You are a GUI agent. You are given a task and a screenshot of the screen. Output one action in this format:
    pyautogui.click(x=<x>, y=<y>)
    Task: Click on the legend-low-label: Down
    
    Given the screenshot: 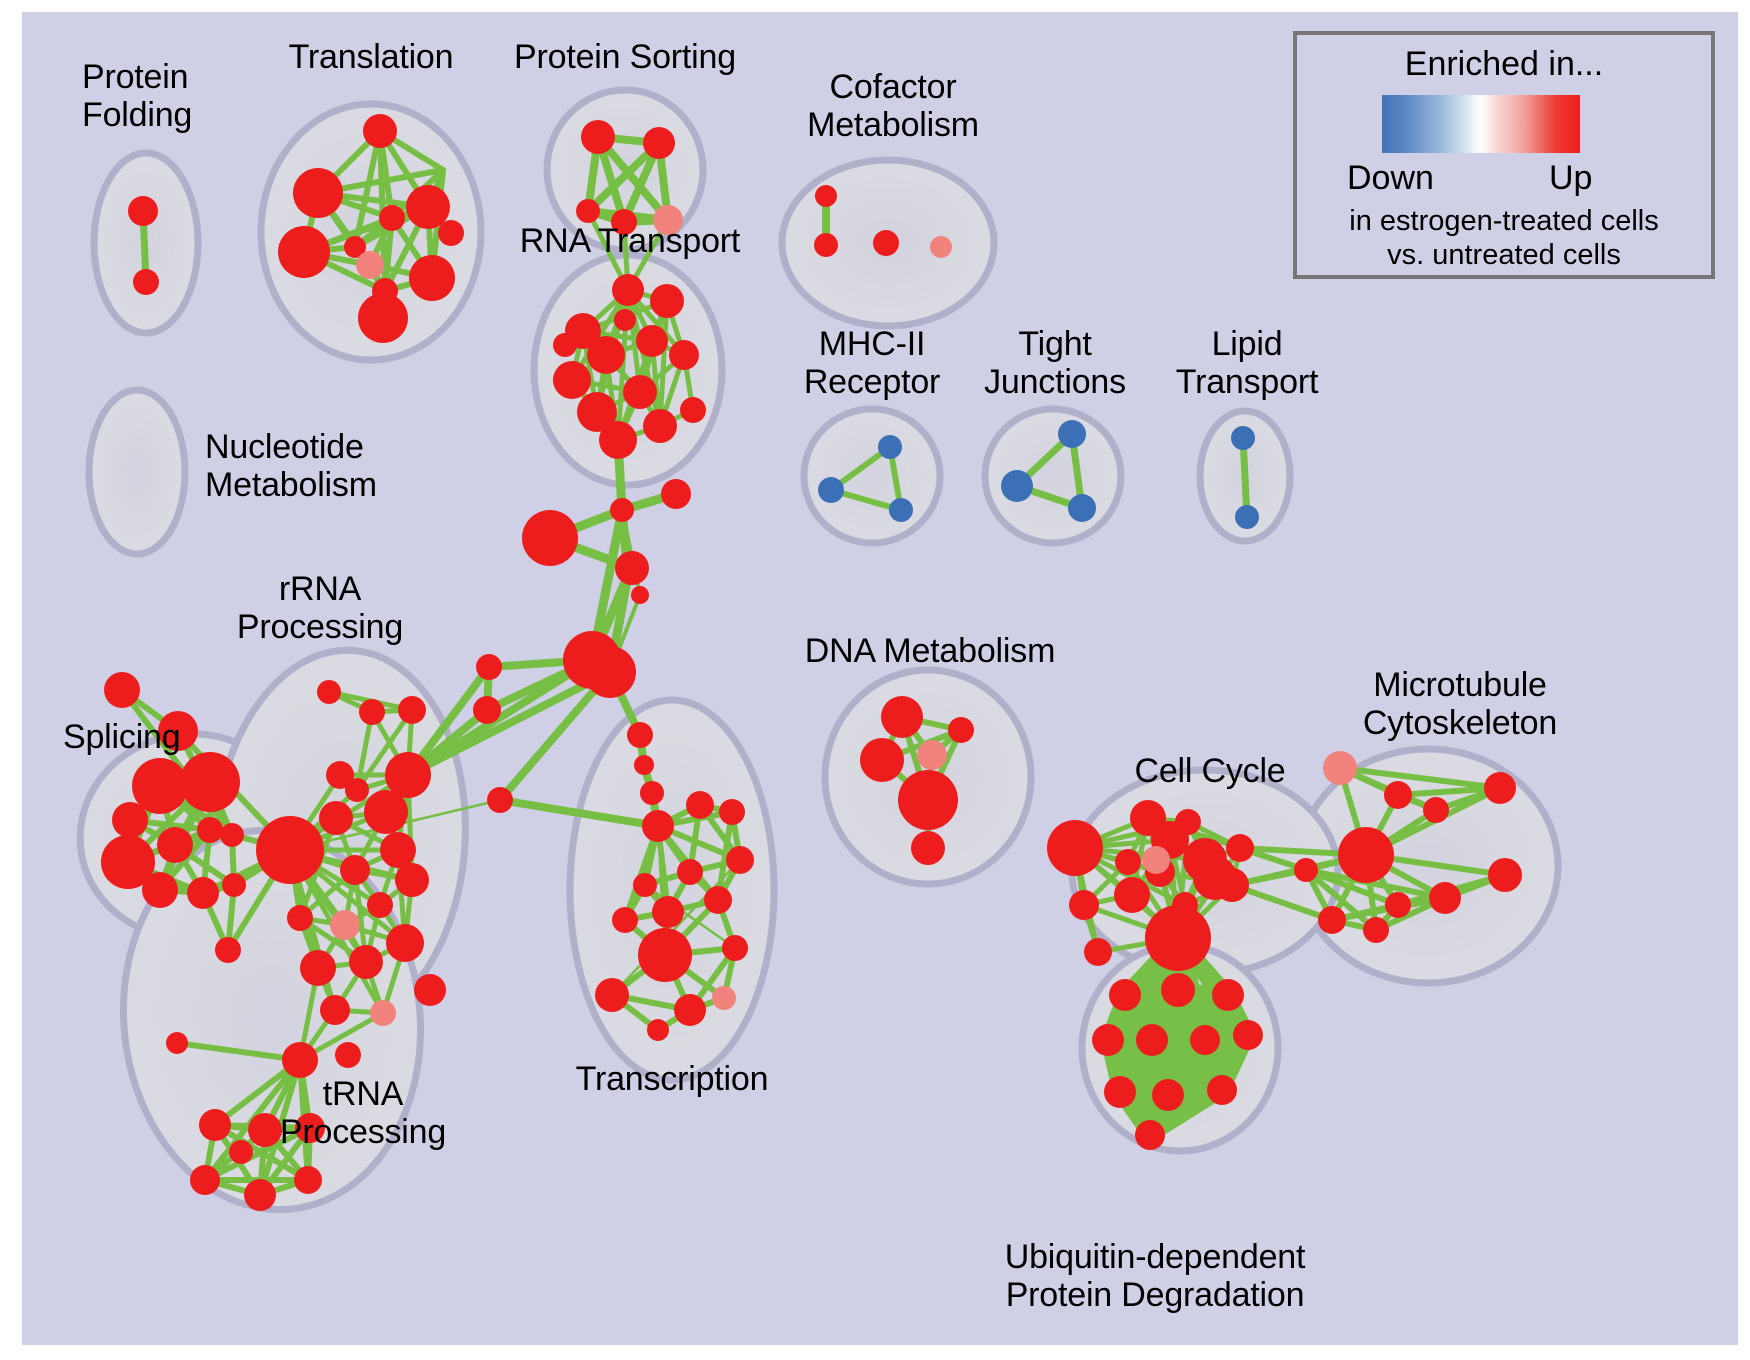 What is the action you would take?
    pyautogui.click(x=1390, y=178)
    